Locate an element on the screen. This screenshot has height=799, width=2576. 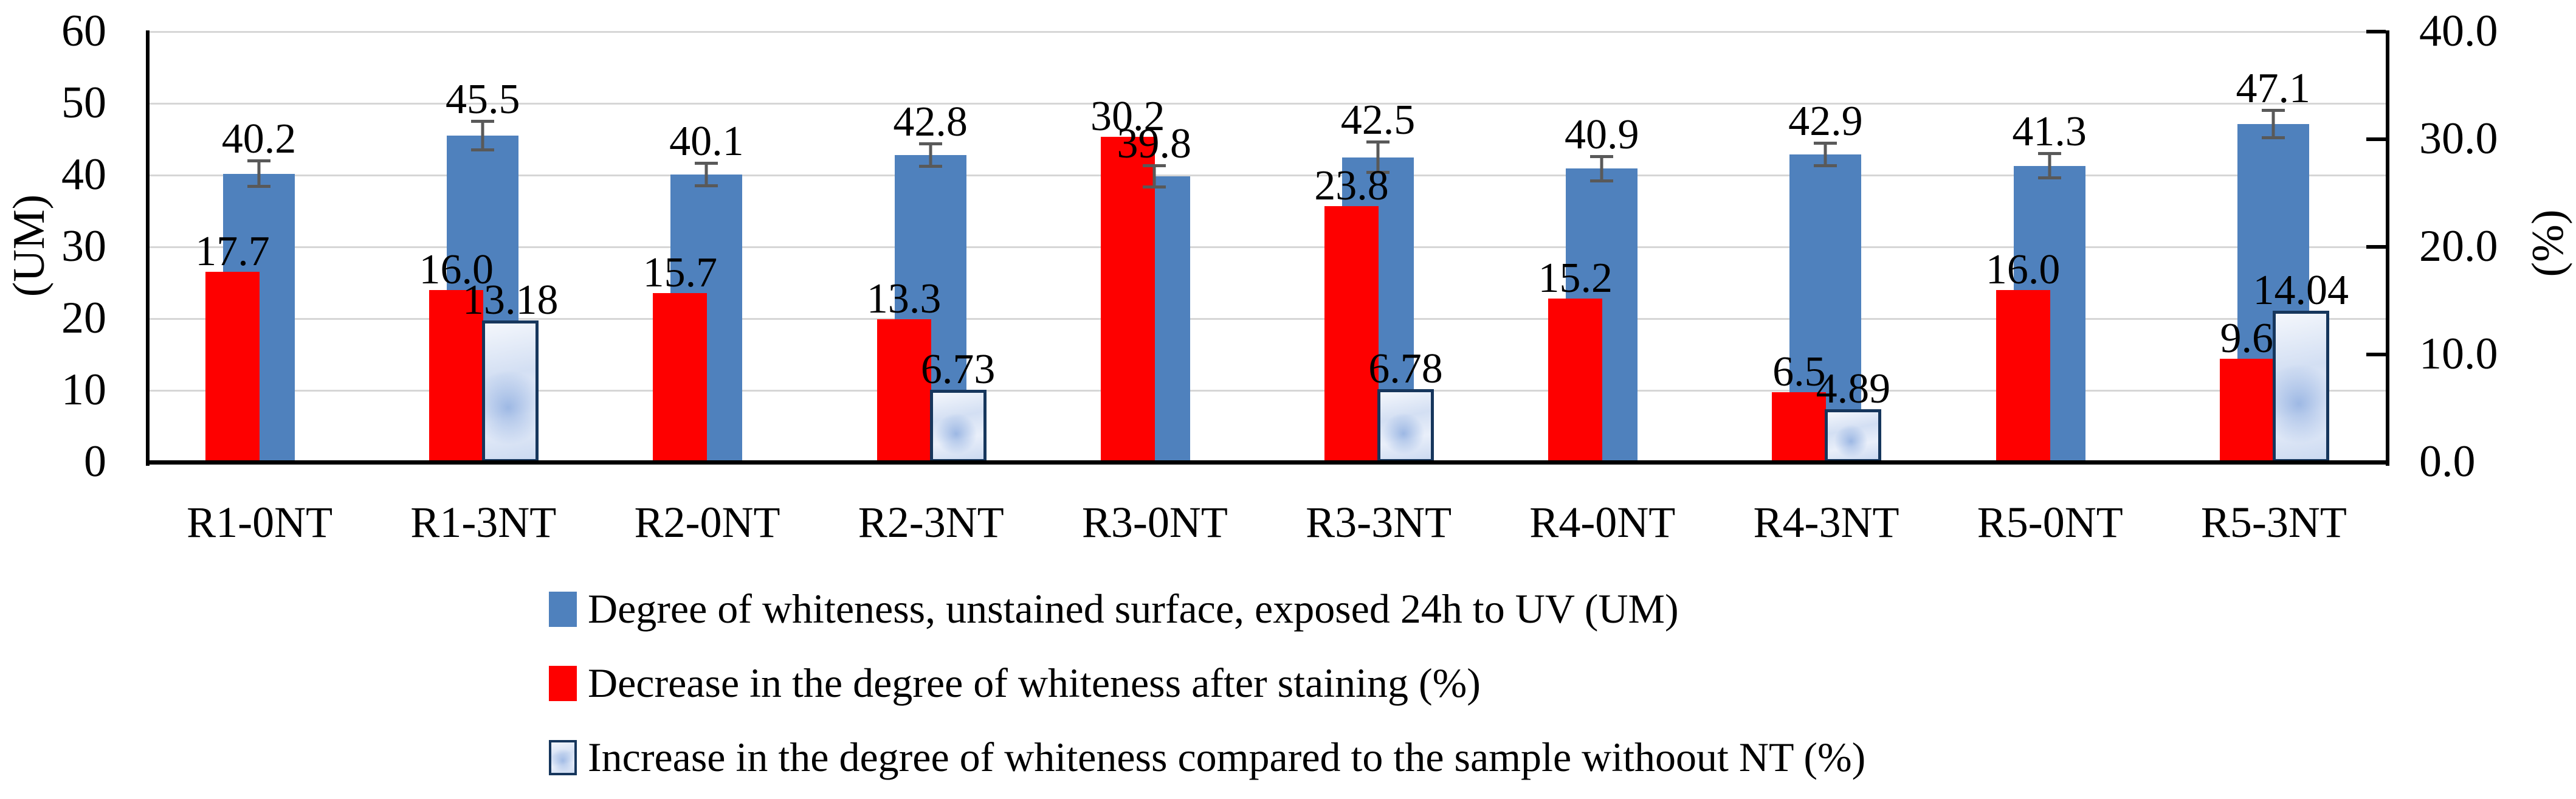
bar-red-R5-0NT is located at coordinates (2023, 376).